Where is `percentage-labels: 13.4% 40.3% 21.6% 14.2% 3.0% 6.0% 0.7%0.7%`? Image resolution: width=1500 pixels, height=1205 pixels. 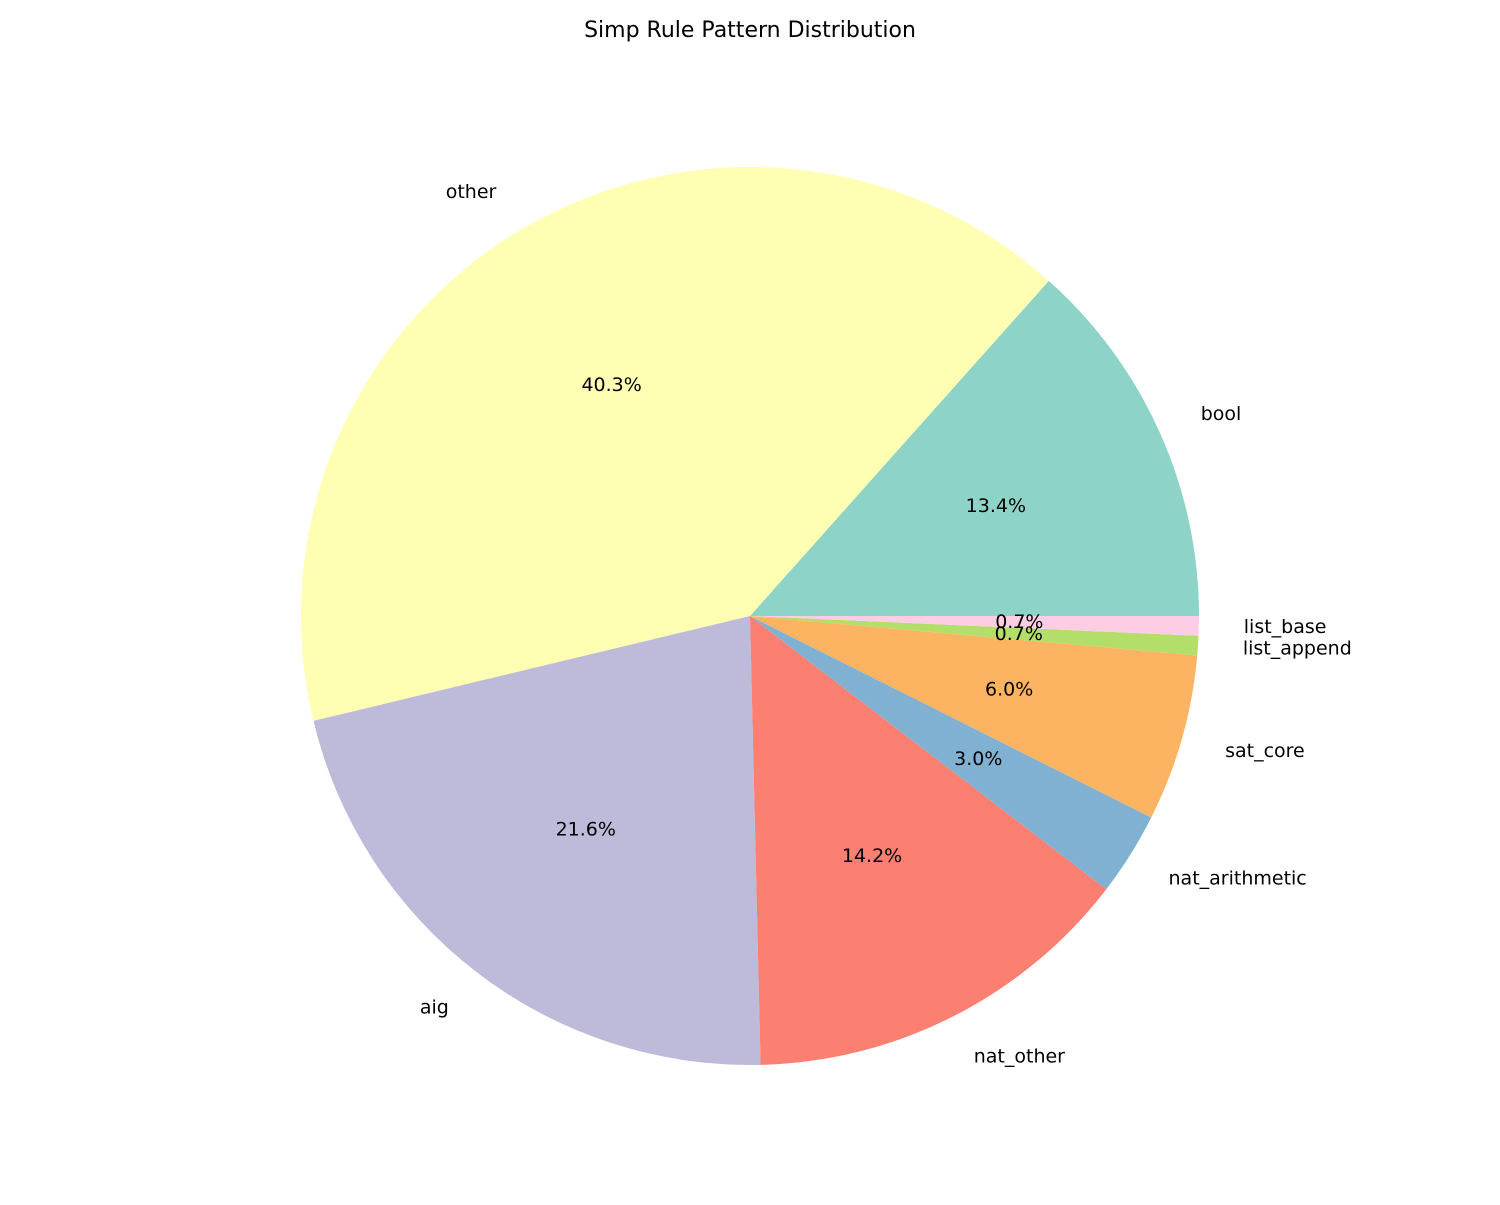
percentage-labels: 13.4% 40.3% 21.6% 14.2% 3.0% 6.0% 0.7%0.7% is located at coordinates (800, 620).